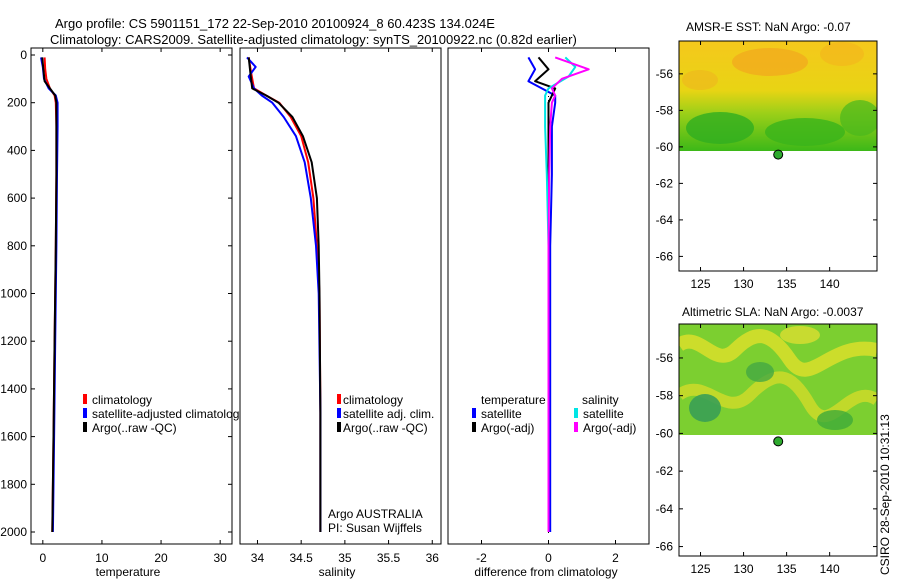 This screenshot has width=900, height=580. I want to click on series-line-salinity-argo-adj, so click(568, 294).